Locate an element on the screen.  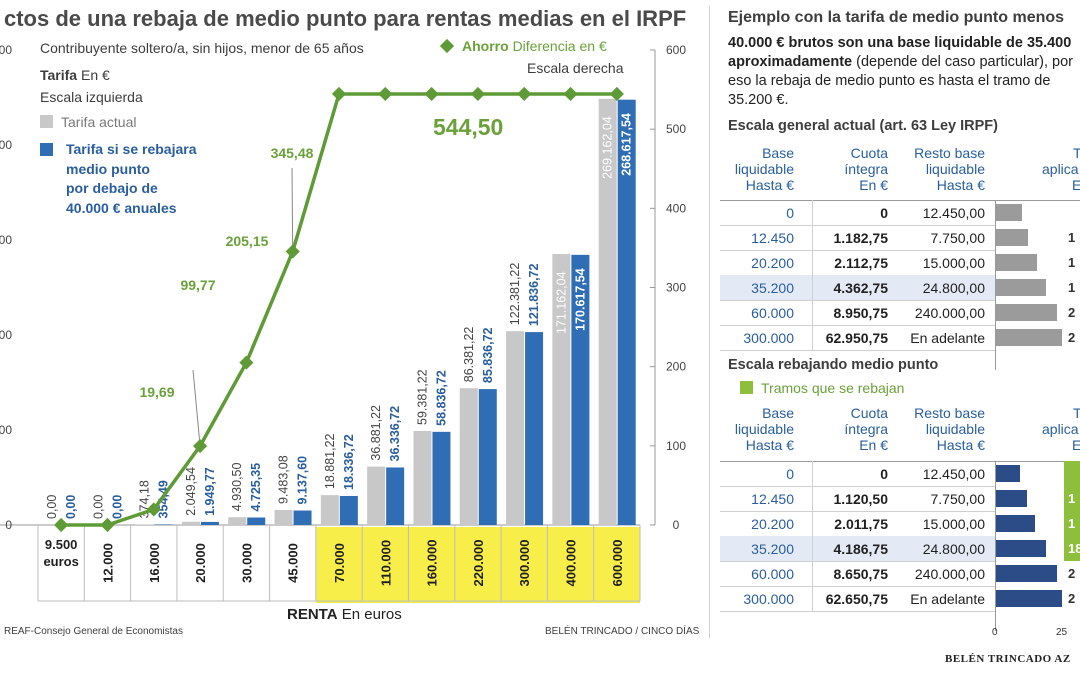
legend-tramos-swatch is located at coordinates (746, 387).